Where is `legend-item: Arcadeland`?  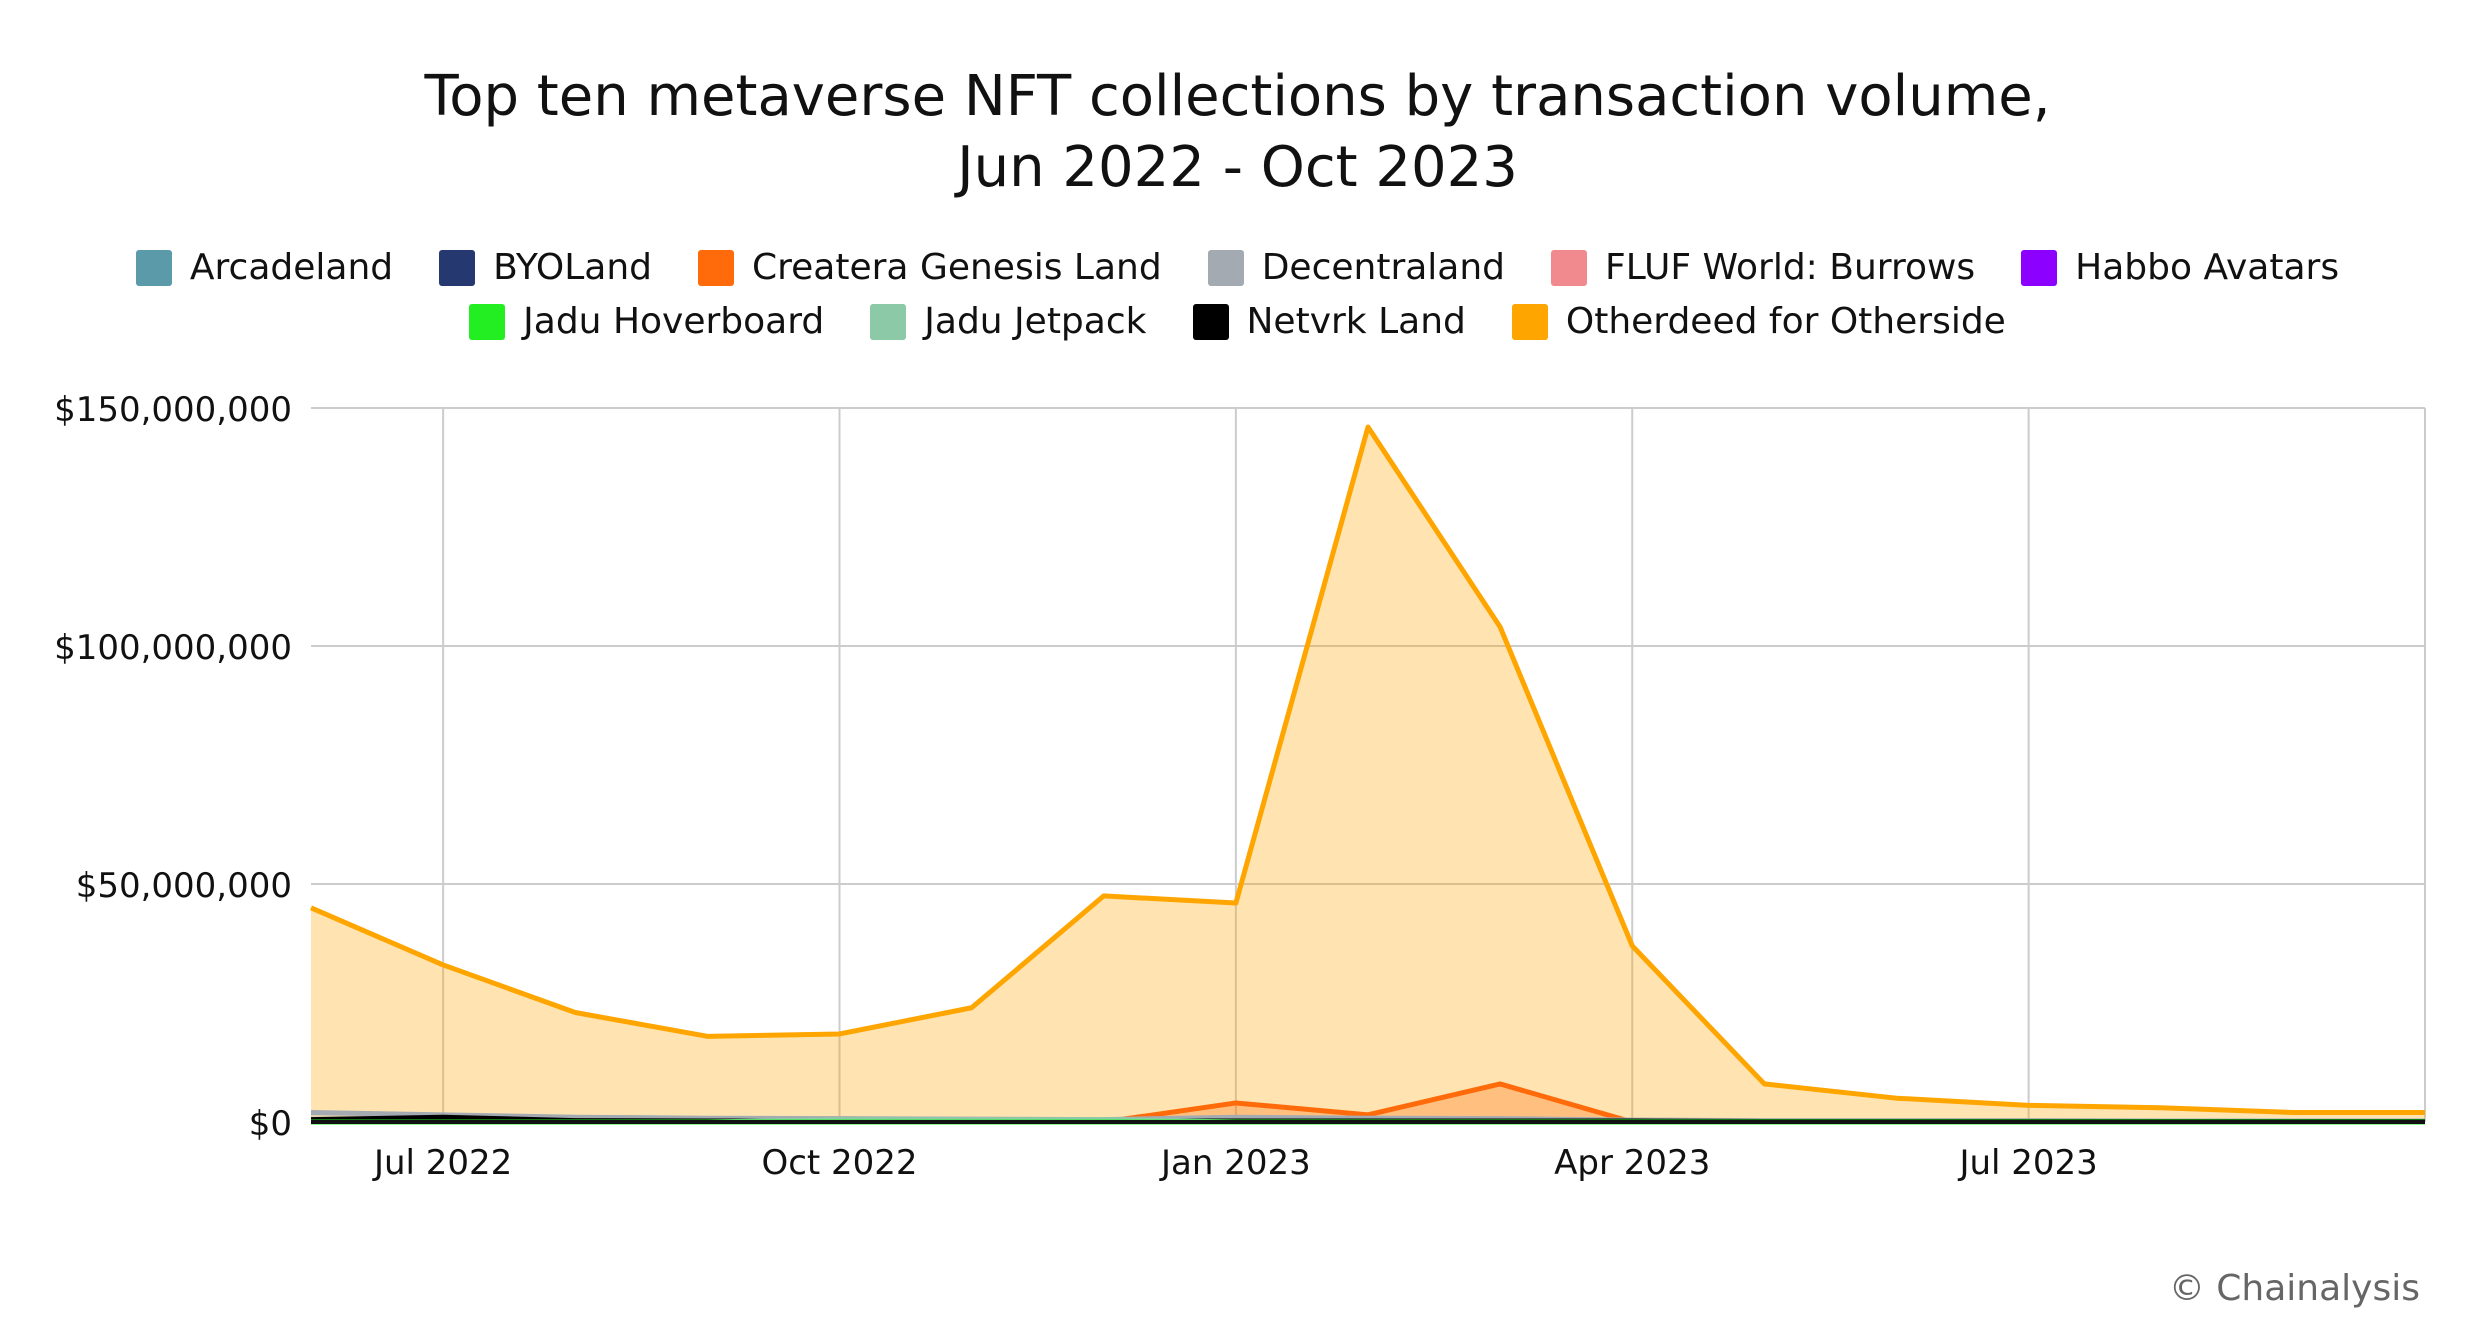
legend-item: Arcadeland is located at coordinates (264, 267).